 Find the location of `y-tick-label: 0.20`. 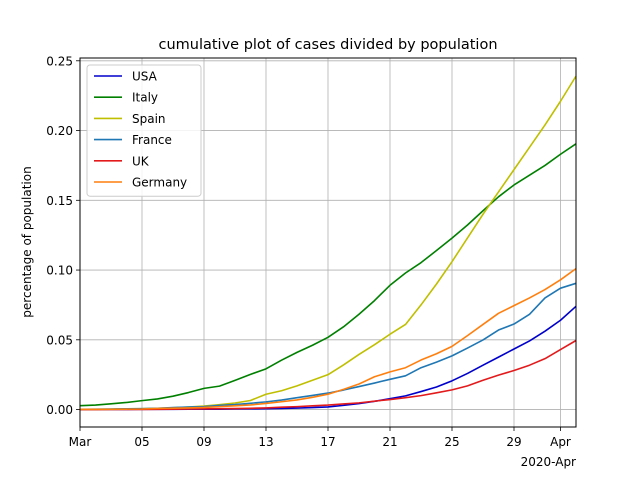

y-tick-label: 0.20 is located at coordinates (59, 131).